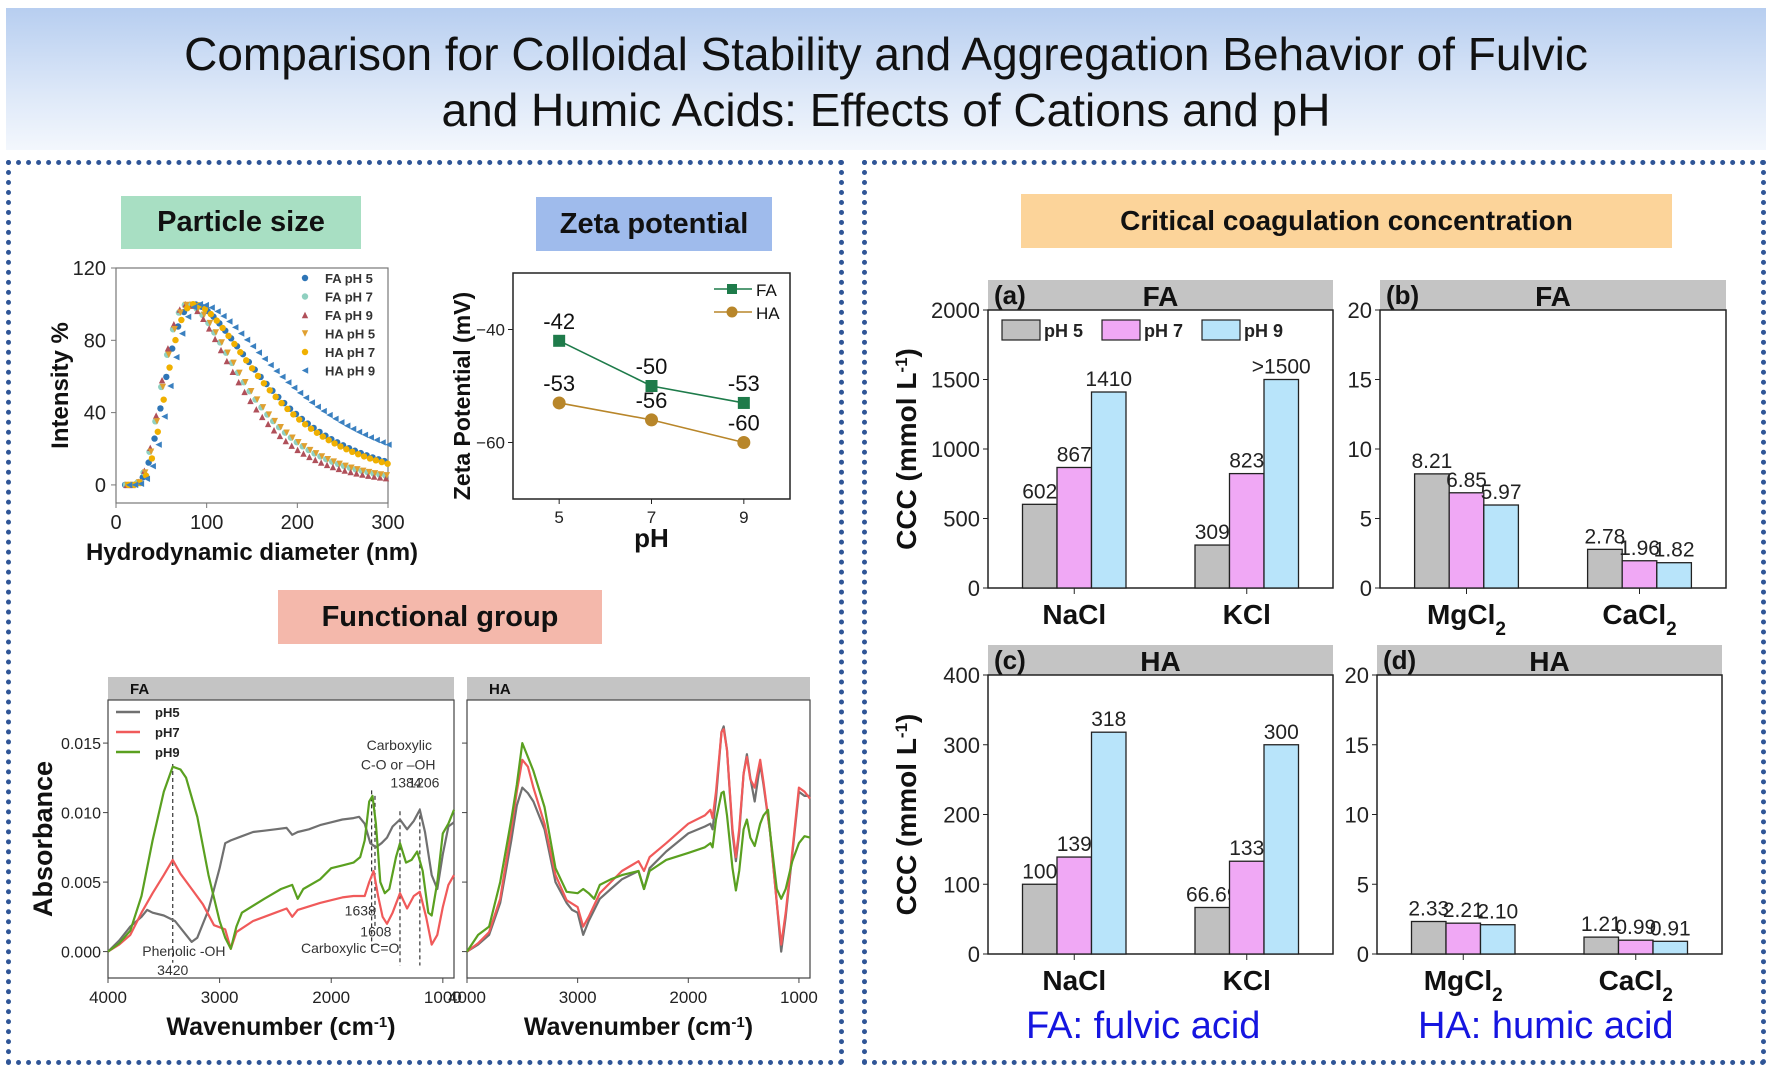 The height and width of the screenshot is (1071, 1772). What do you see at coordinates (688, 997) in the screenshot?
I see `x-tick-label: 2000` at bounding box center [688, 997].